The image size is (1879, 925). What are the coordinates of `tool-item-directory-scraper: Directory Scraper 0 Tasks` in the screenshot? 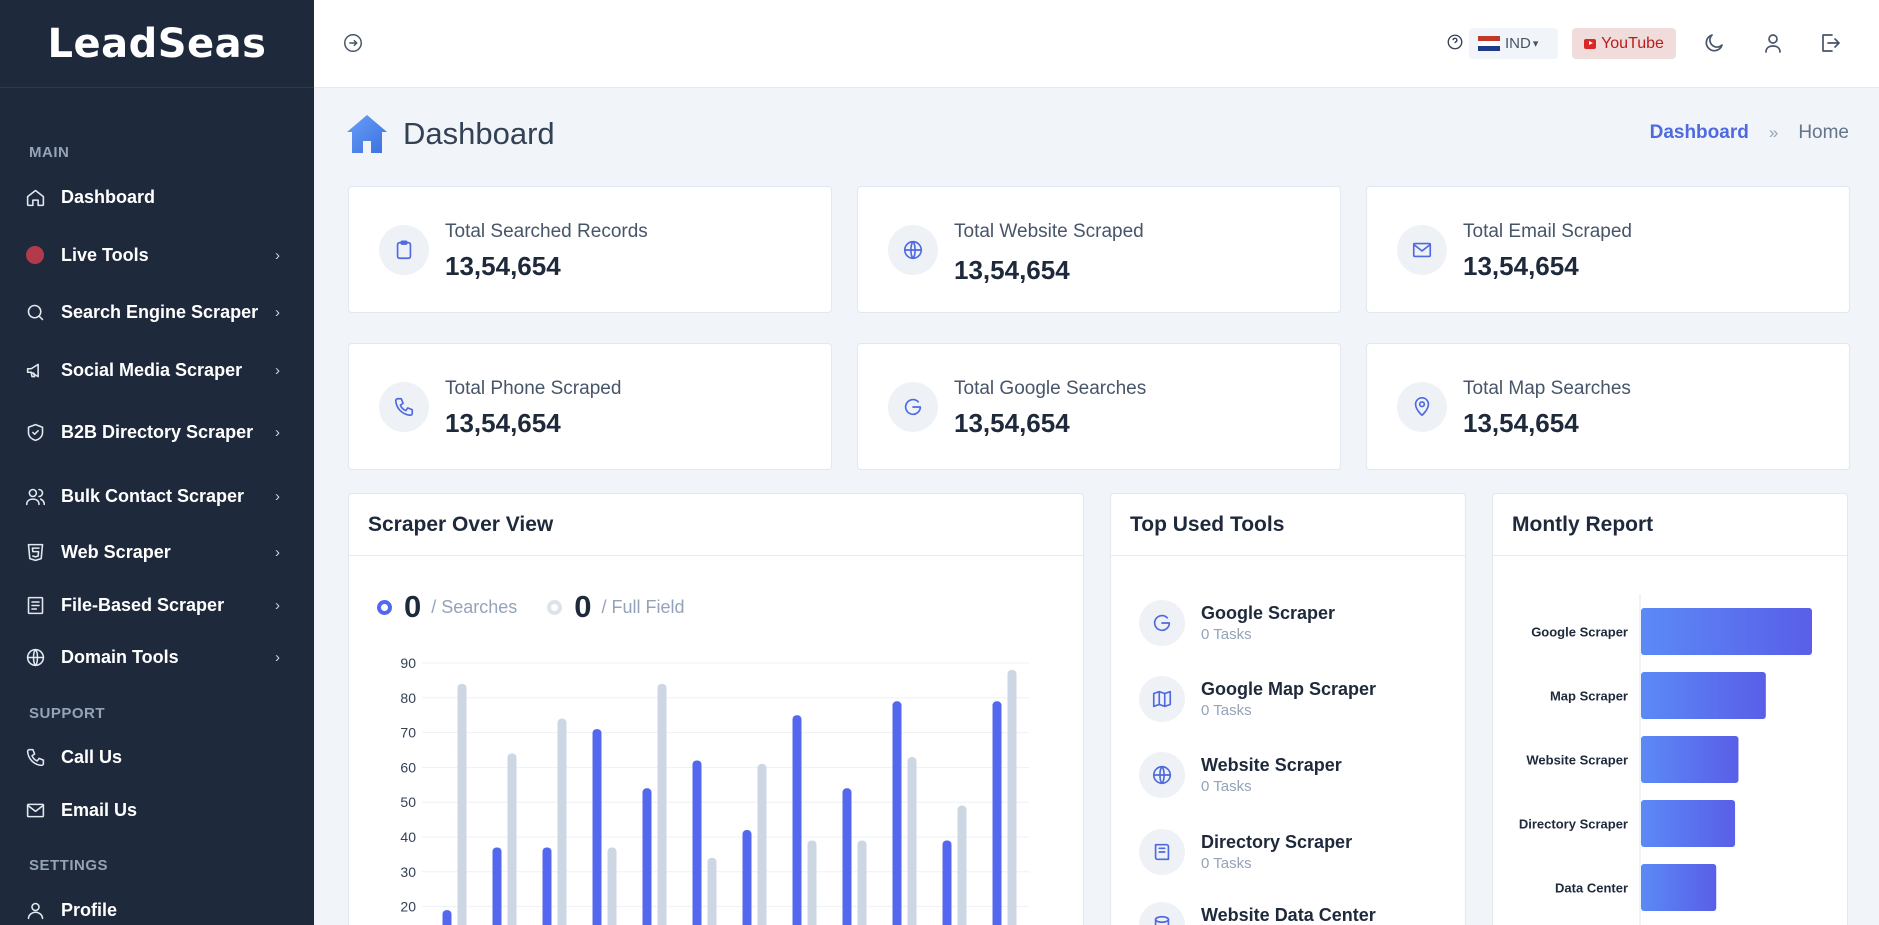 It's located at (1289, 853).